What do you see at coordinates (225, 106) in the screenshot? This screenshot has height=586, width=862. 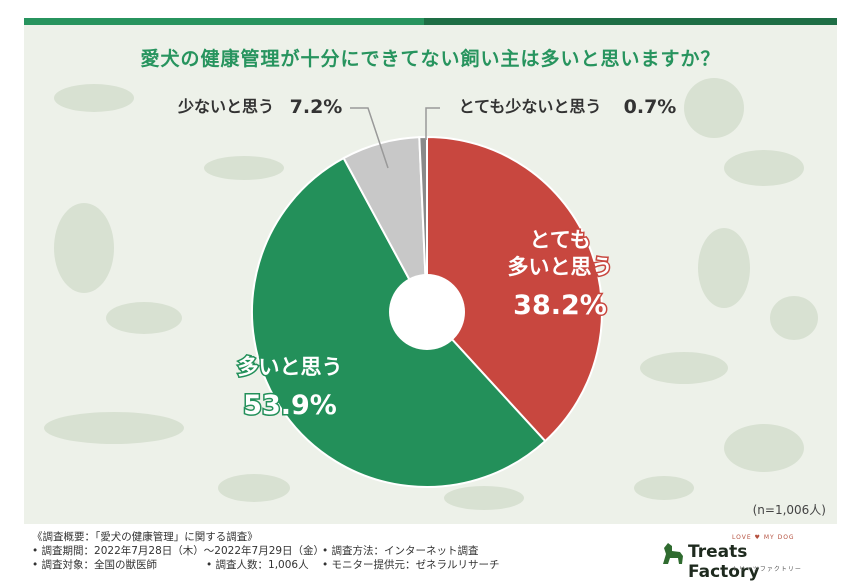 I see `slice-label-2: 少ないと思う` at bounding box center [225, 106].